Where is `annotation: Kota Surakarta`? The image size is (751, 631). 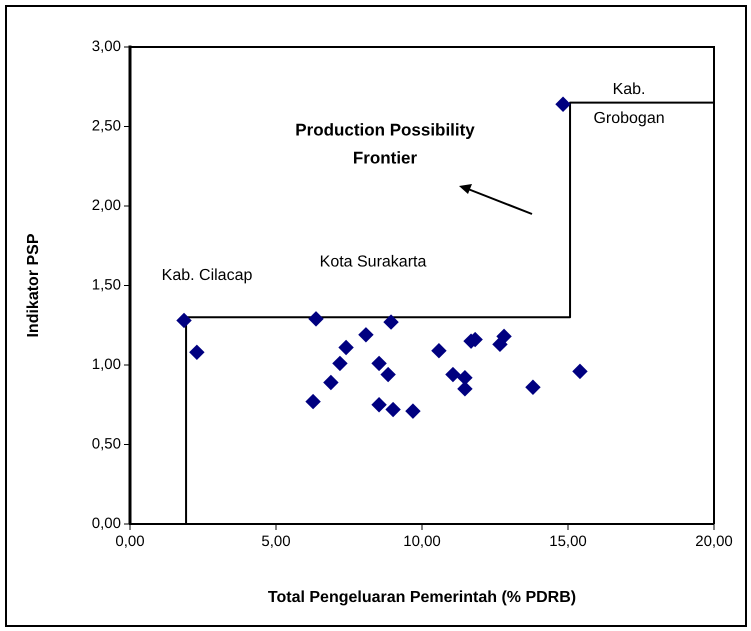 annotation: Kota Surakarta is located at coordinates (373, 261).